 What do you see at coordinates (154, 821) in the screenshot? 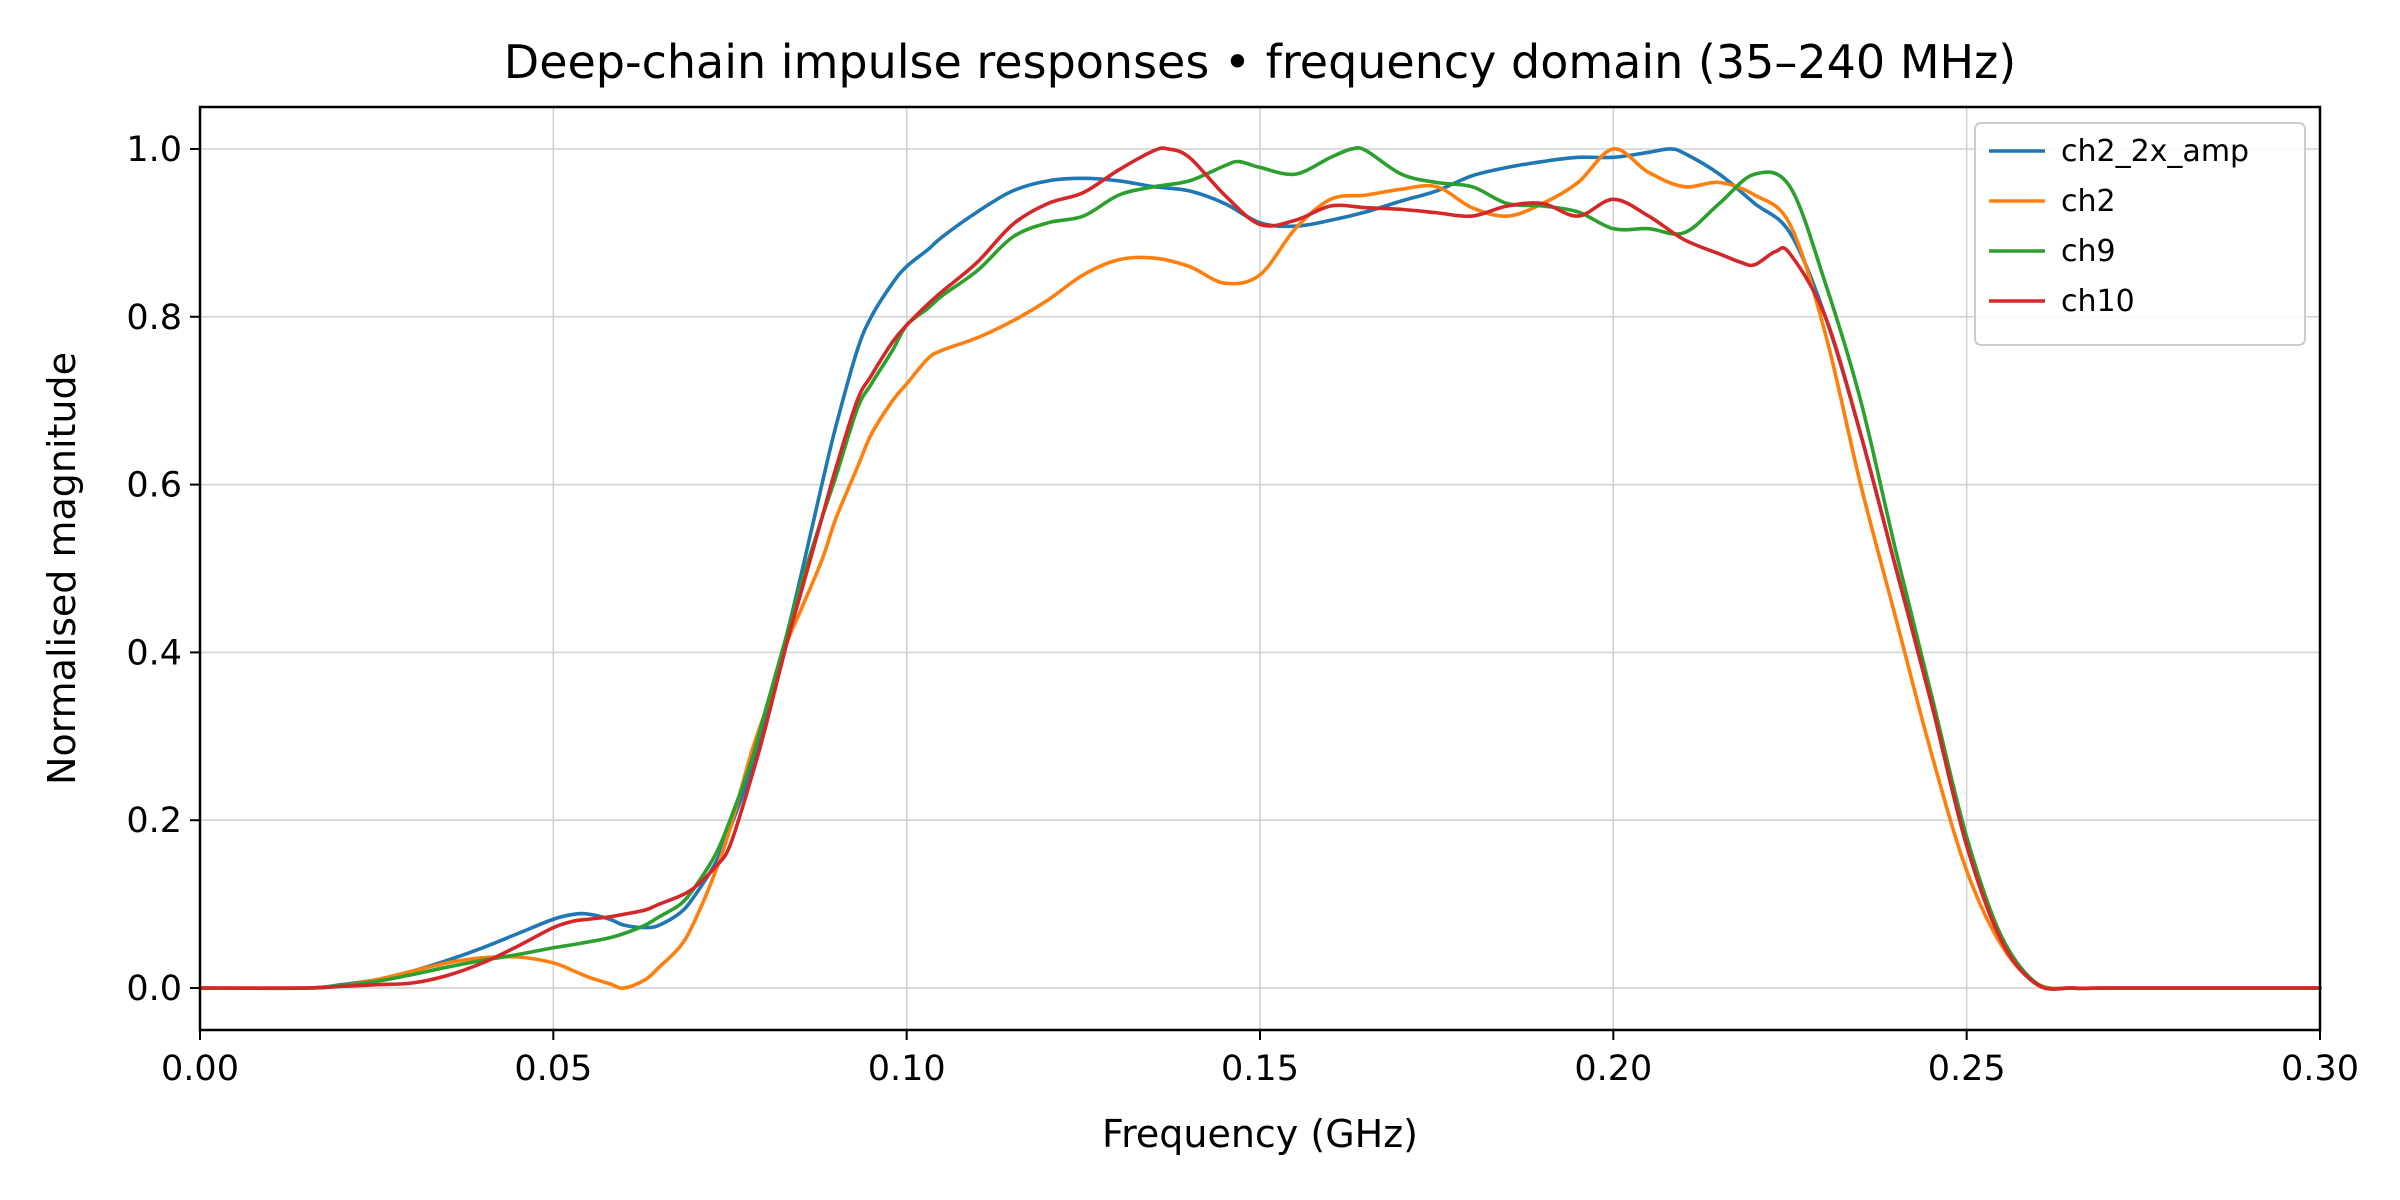
I see `y-tick-label: 0.2` at bounding box center [154, 821].